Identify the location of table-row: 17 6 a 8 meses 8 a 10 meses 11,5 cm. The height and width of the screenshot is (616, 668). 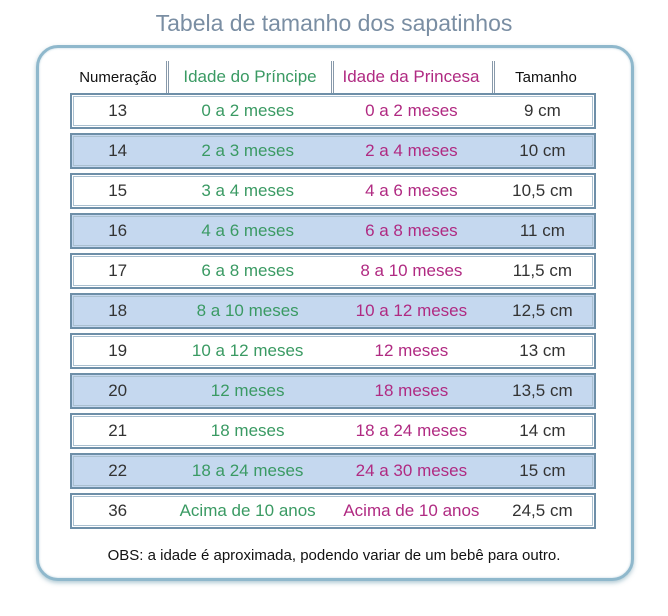
(333, 271).